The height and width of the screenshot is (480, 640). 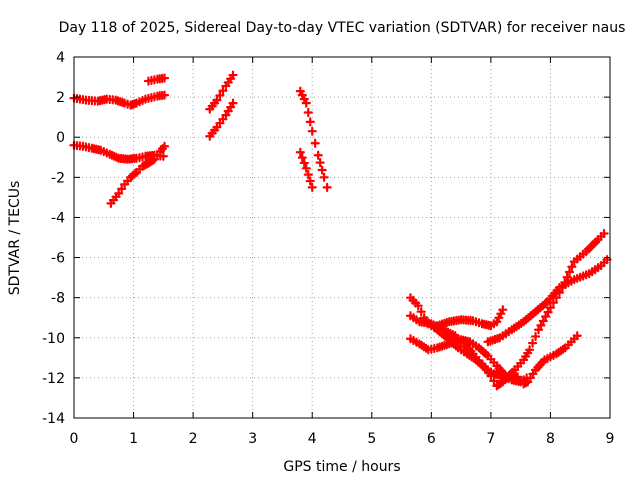 I want to click on series-arc-b, so click(x=156, y=79).